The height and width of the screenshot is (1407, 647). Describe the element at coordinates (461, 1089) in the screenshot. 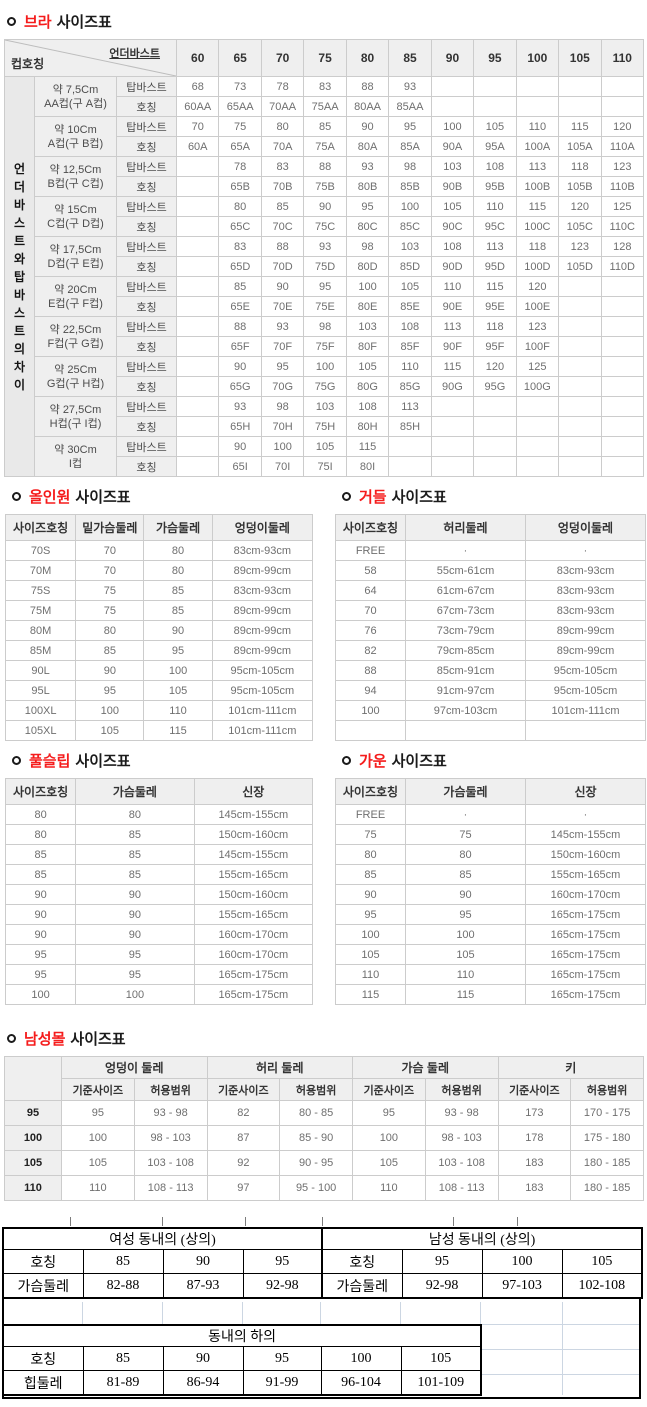

I see `sub-header: 허용범위` at that location.